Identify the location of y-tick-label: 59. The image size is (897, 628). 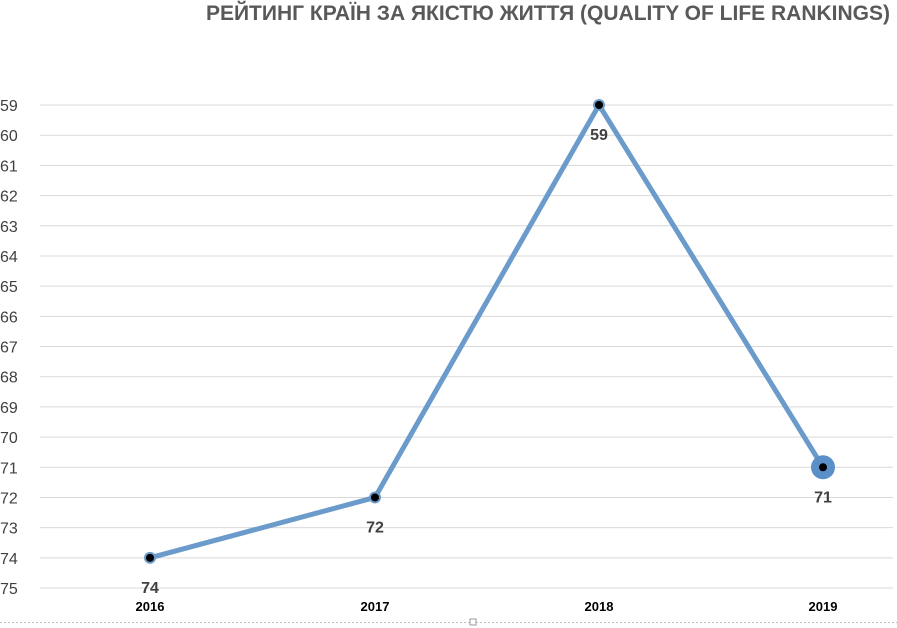
(9, 106).